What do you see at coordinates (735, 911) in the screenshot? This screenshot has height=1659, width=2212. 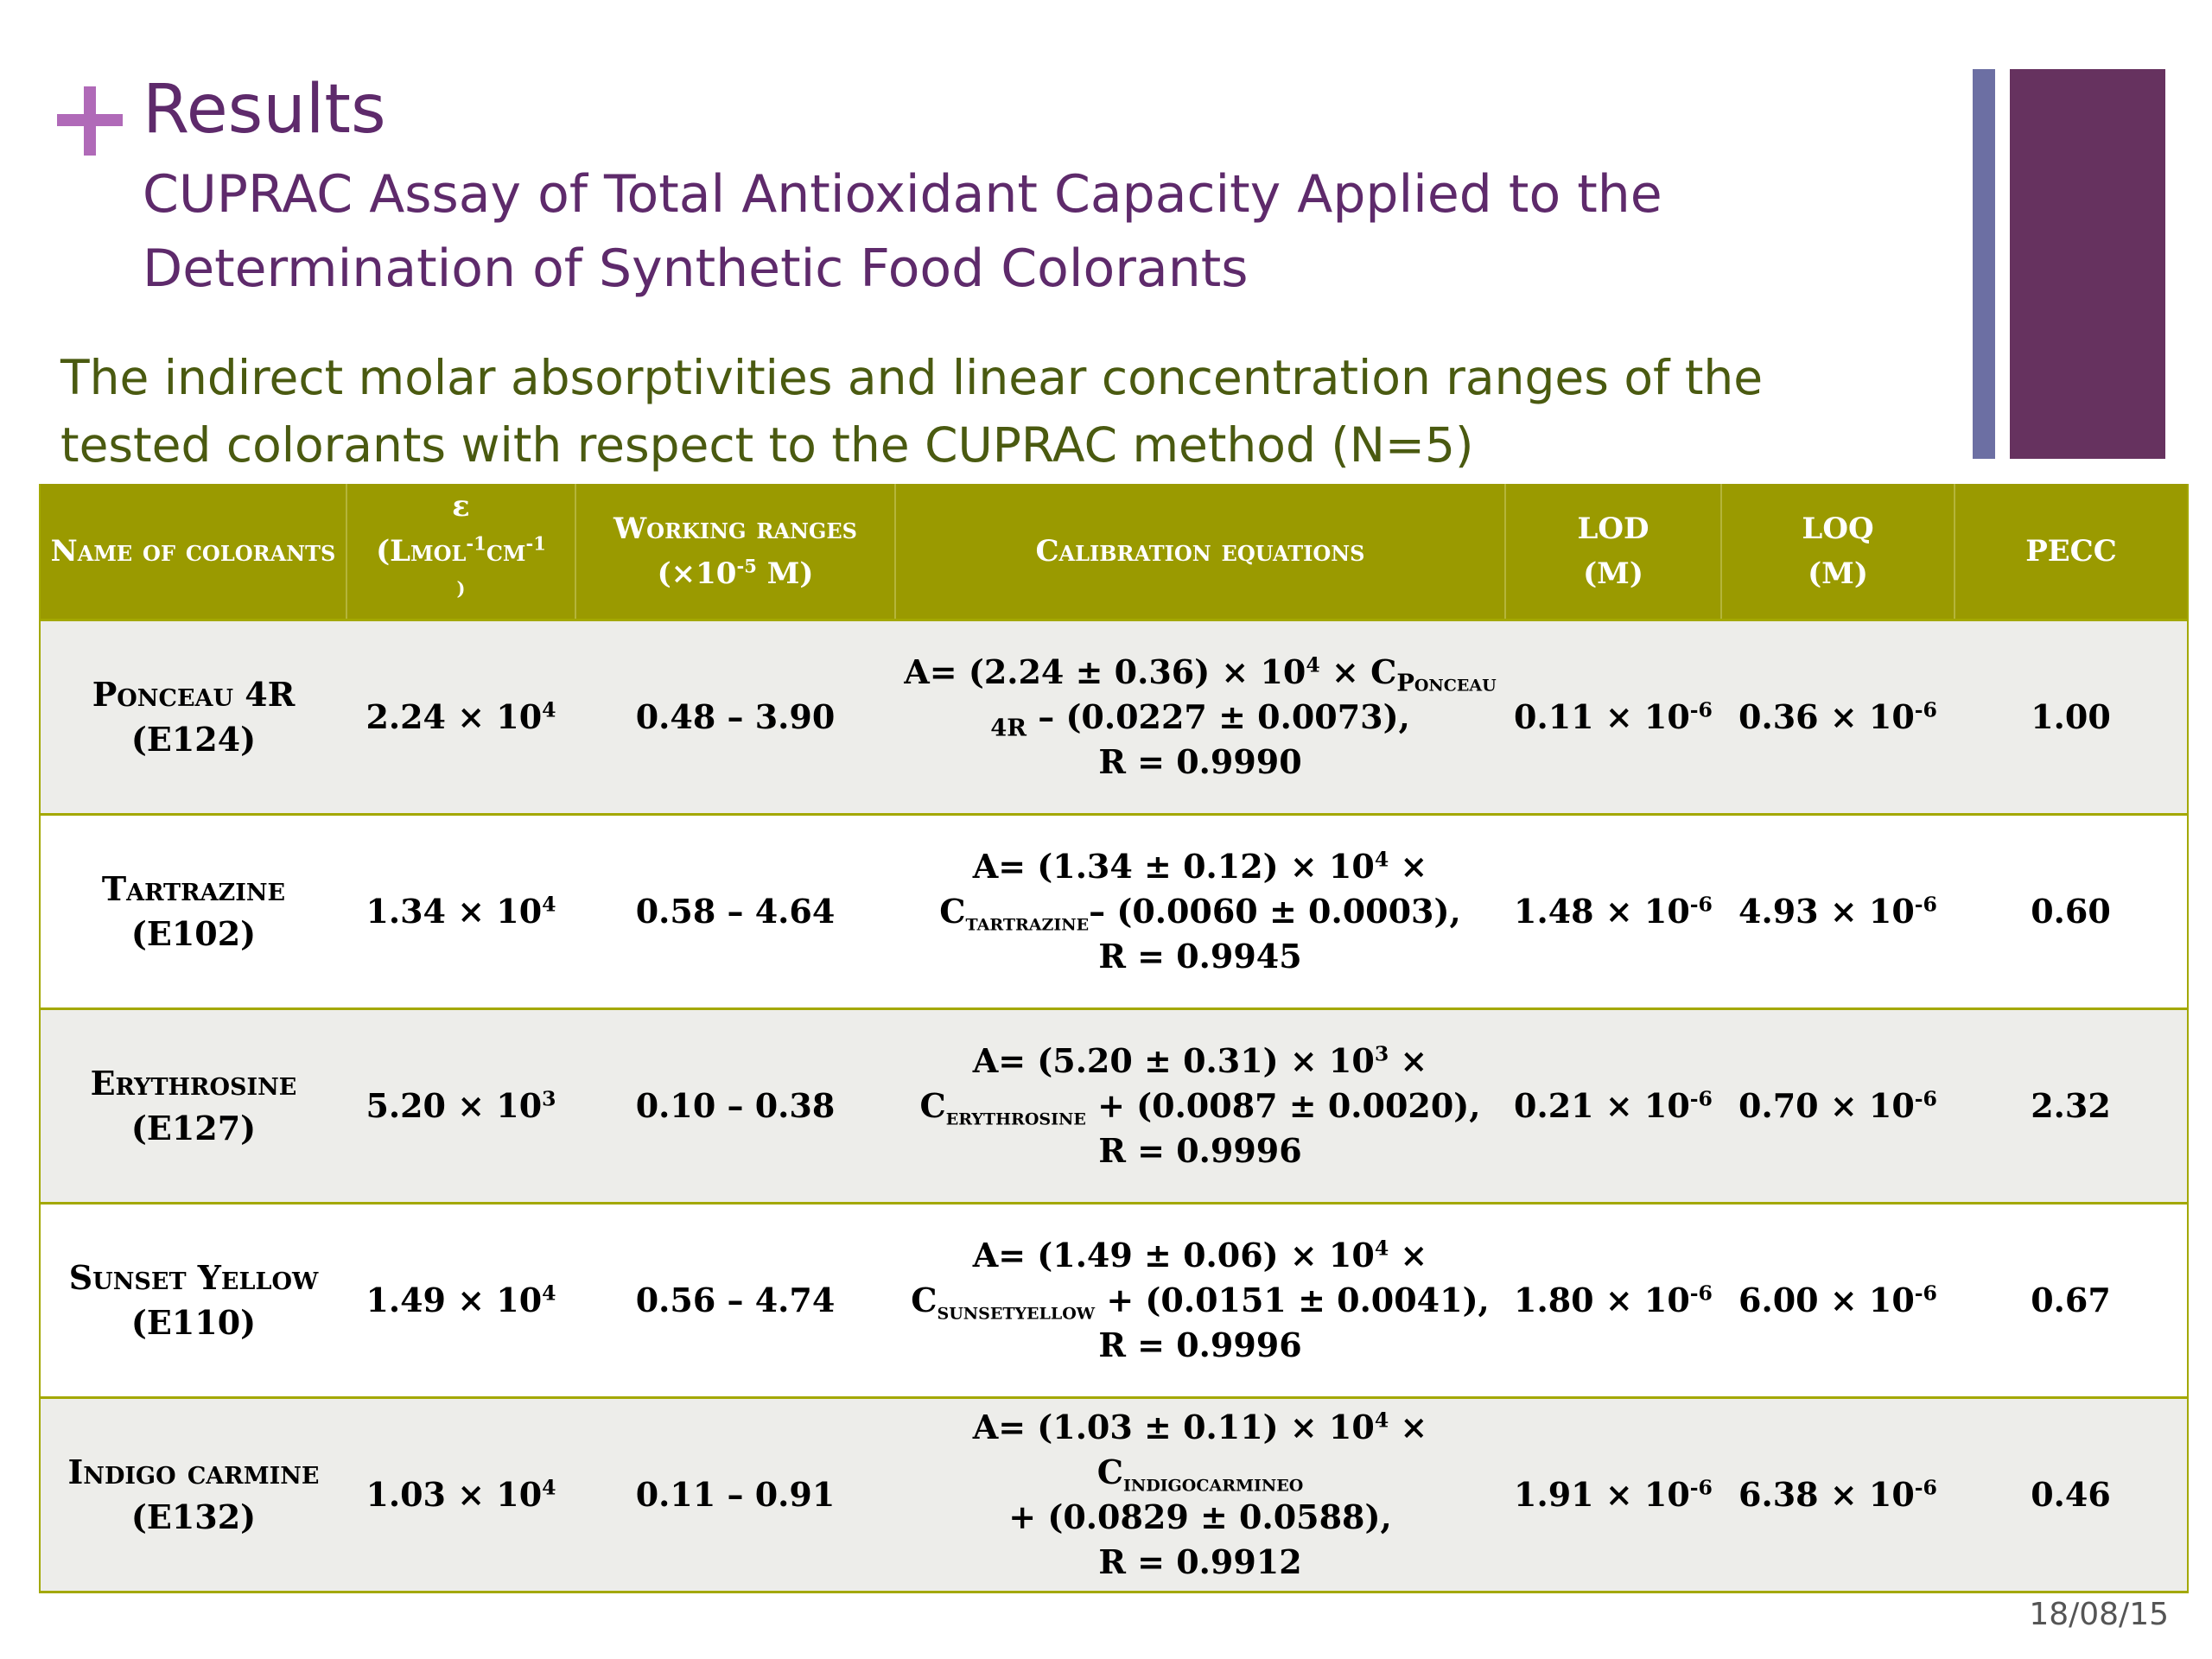 I see `working-range: 0.58 – 4.64` at bounding box center [735, 911].